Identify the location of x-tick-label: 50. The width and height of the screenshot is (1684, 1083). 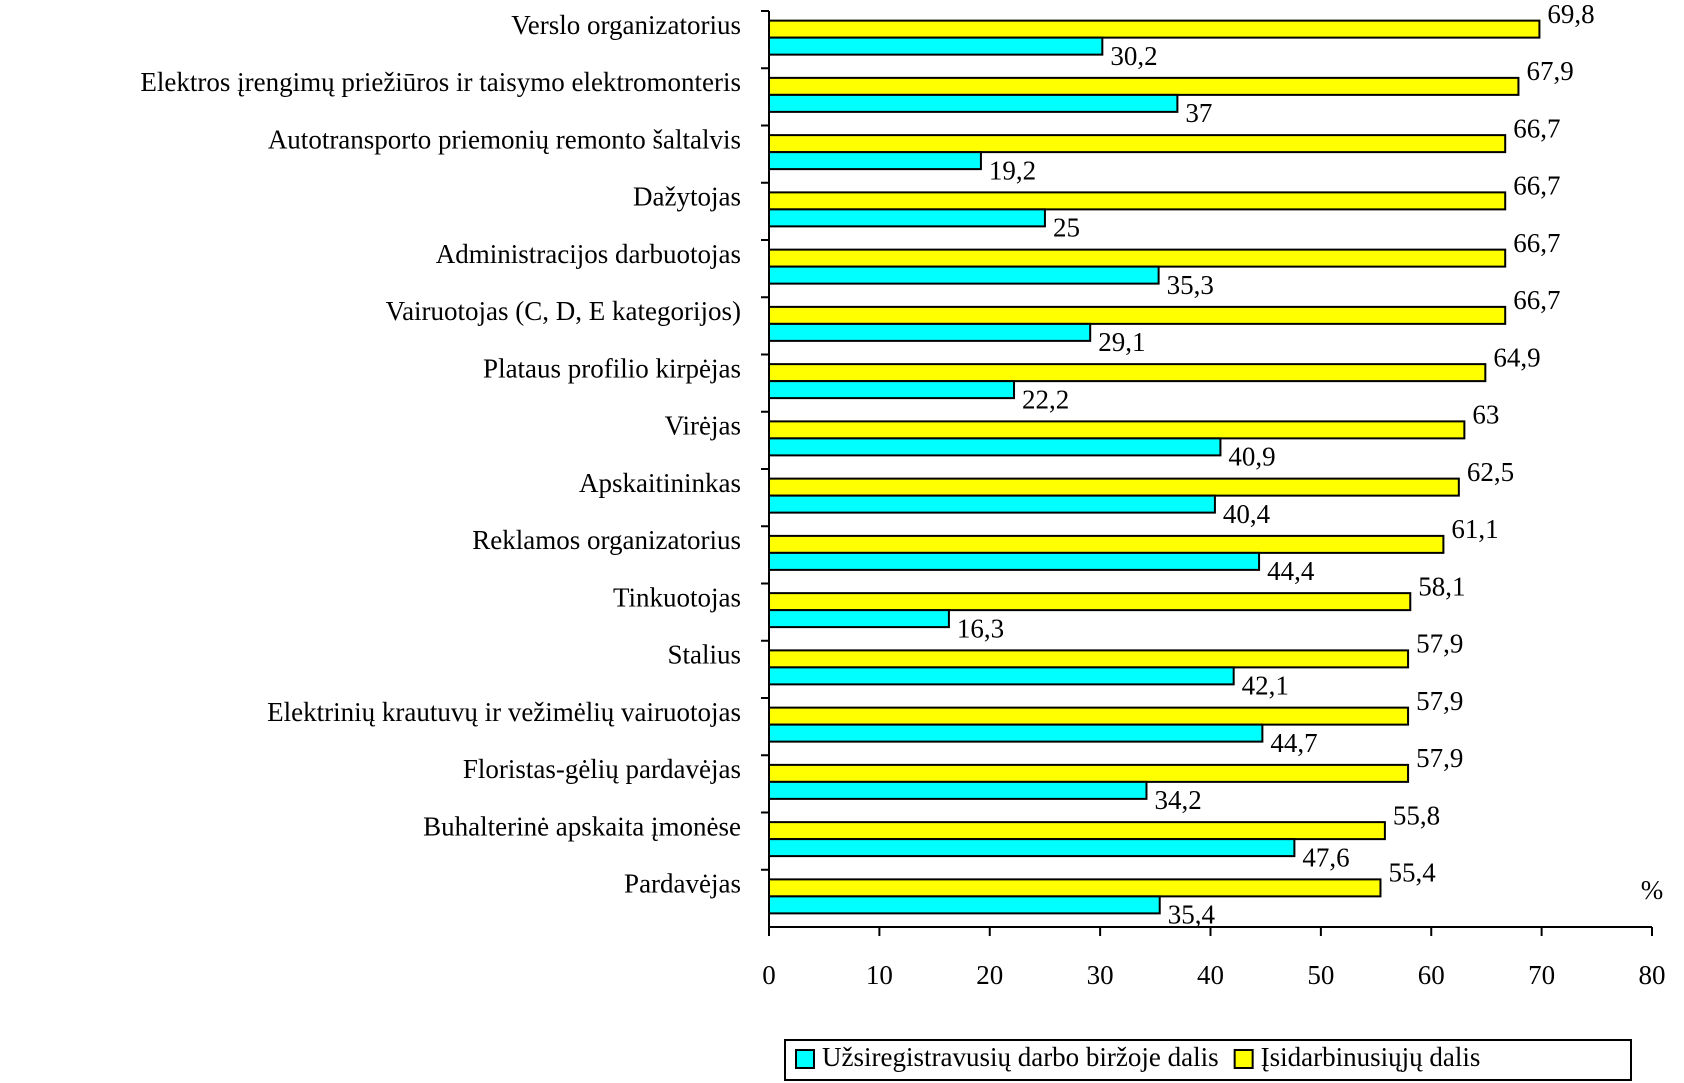
(1320, 975).